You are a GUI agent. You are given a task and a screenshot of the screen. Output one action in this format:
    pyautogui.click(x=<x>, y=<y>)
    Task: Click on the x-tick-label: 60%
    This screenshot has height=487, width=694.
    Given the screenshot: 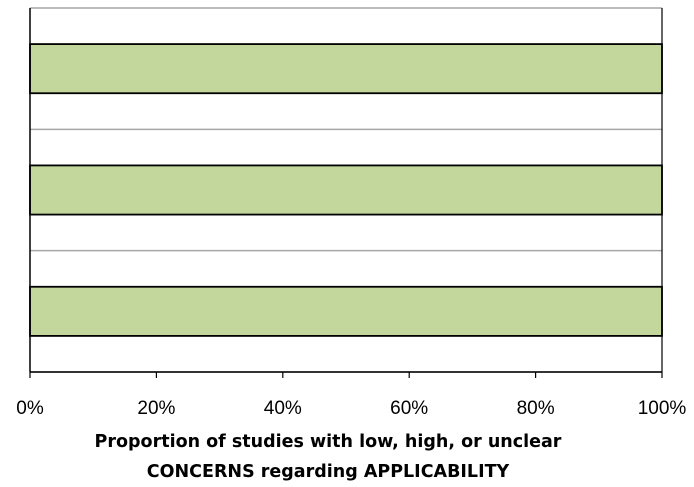 What is the action you would take?
    pyautogui.click(x=409, y=408)
    